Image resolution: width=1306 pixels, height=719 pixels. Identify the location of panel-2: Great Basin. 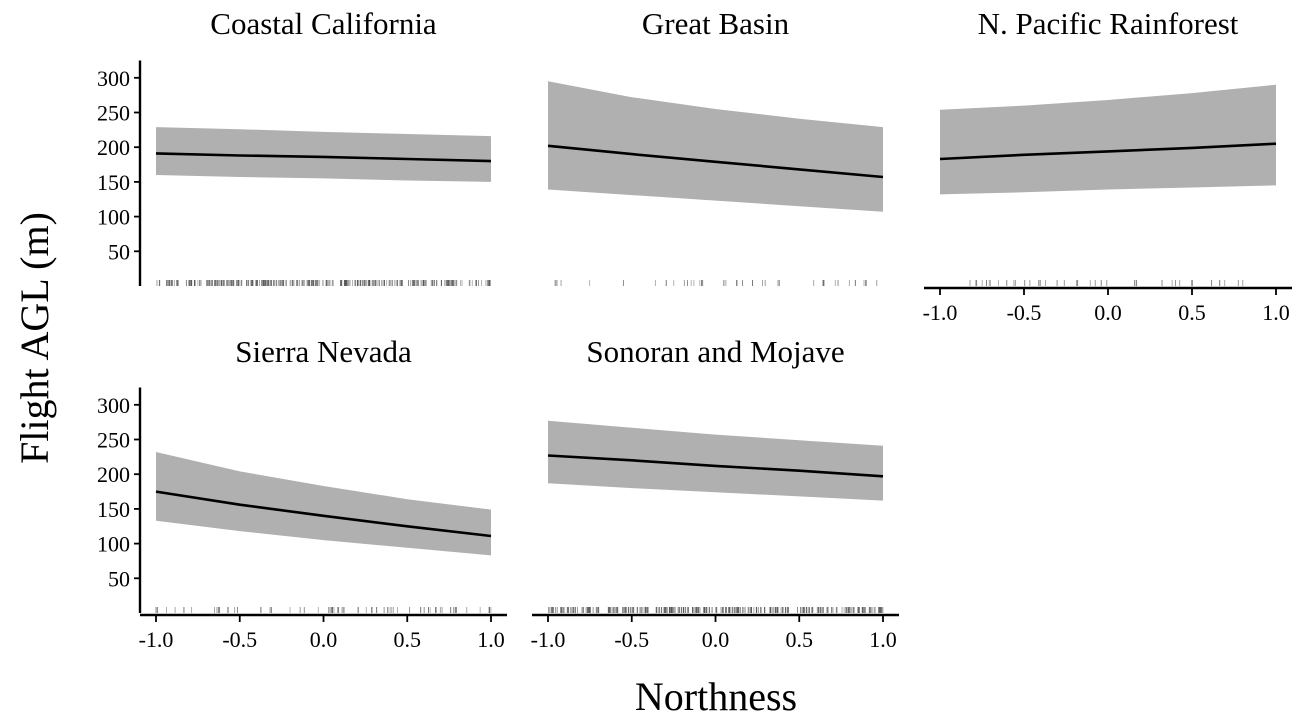
(715, 146).